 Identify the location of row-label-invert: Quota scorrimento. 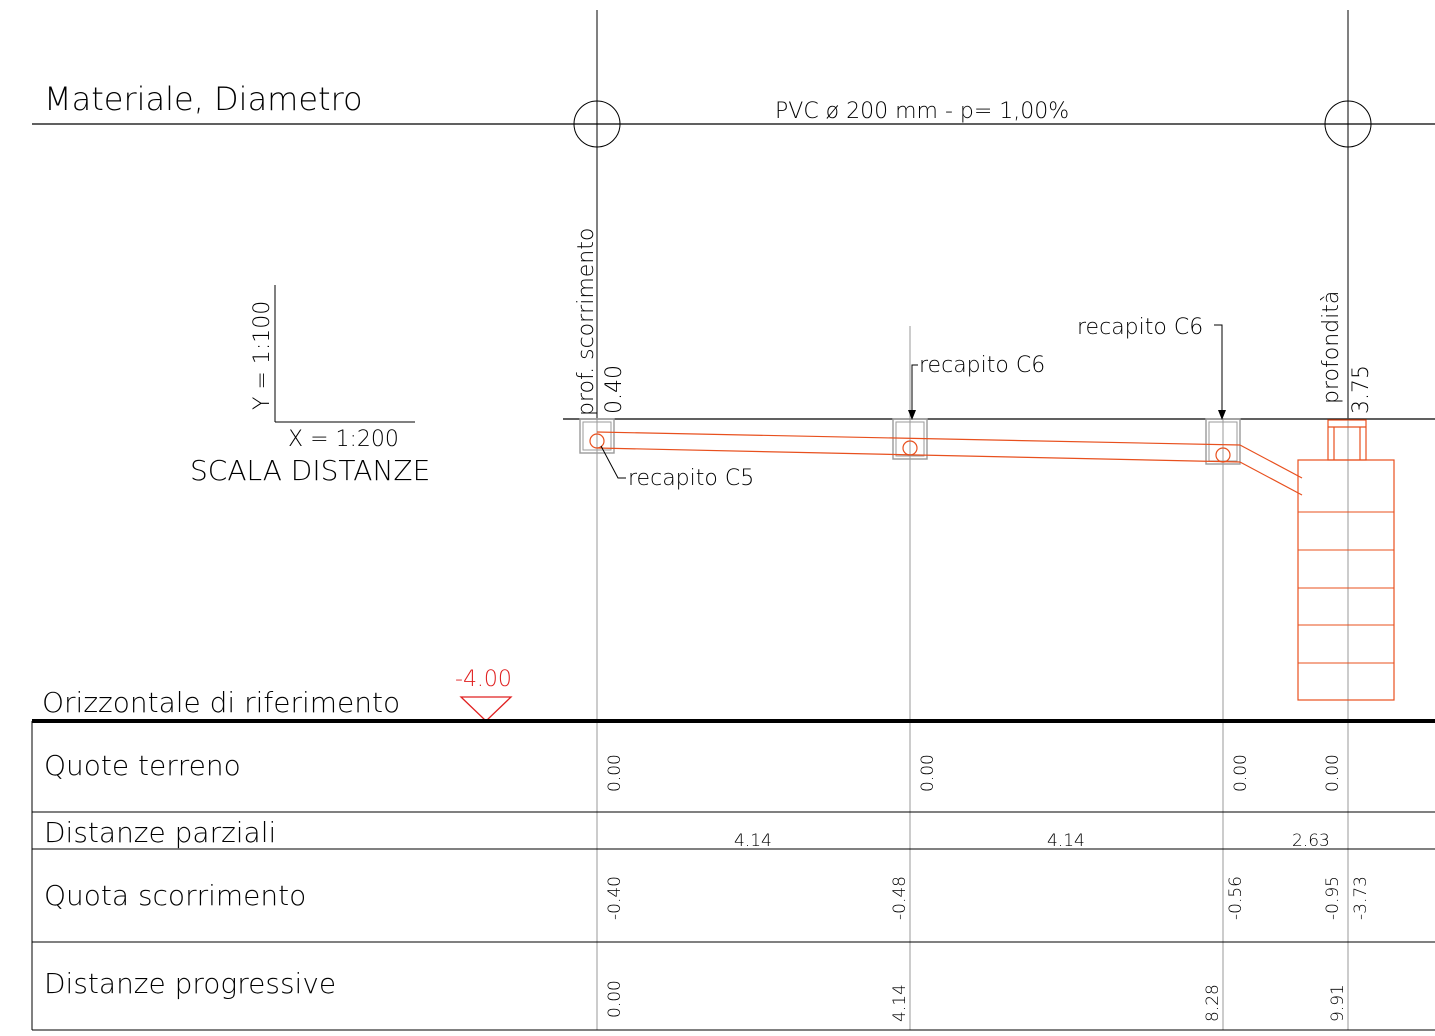
(175, 895).